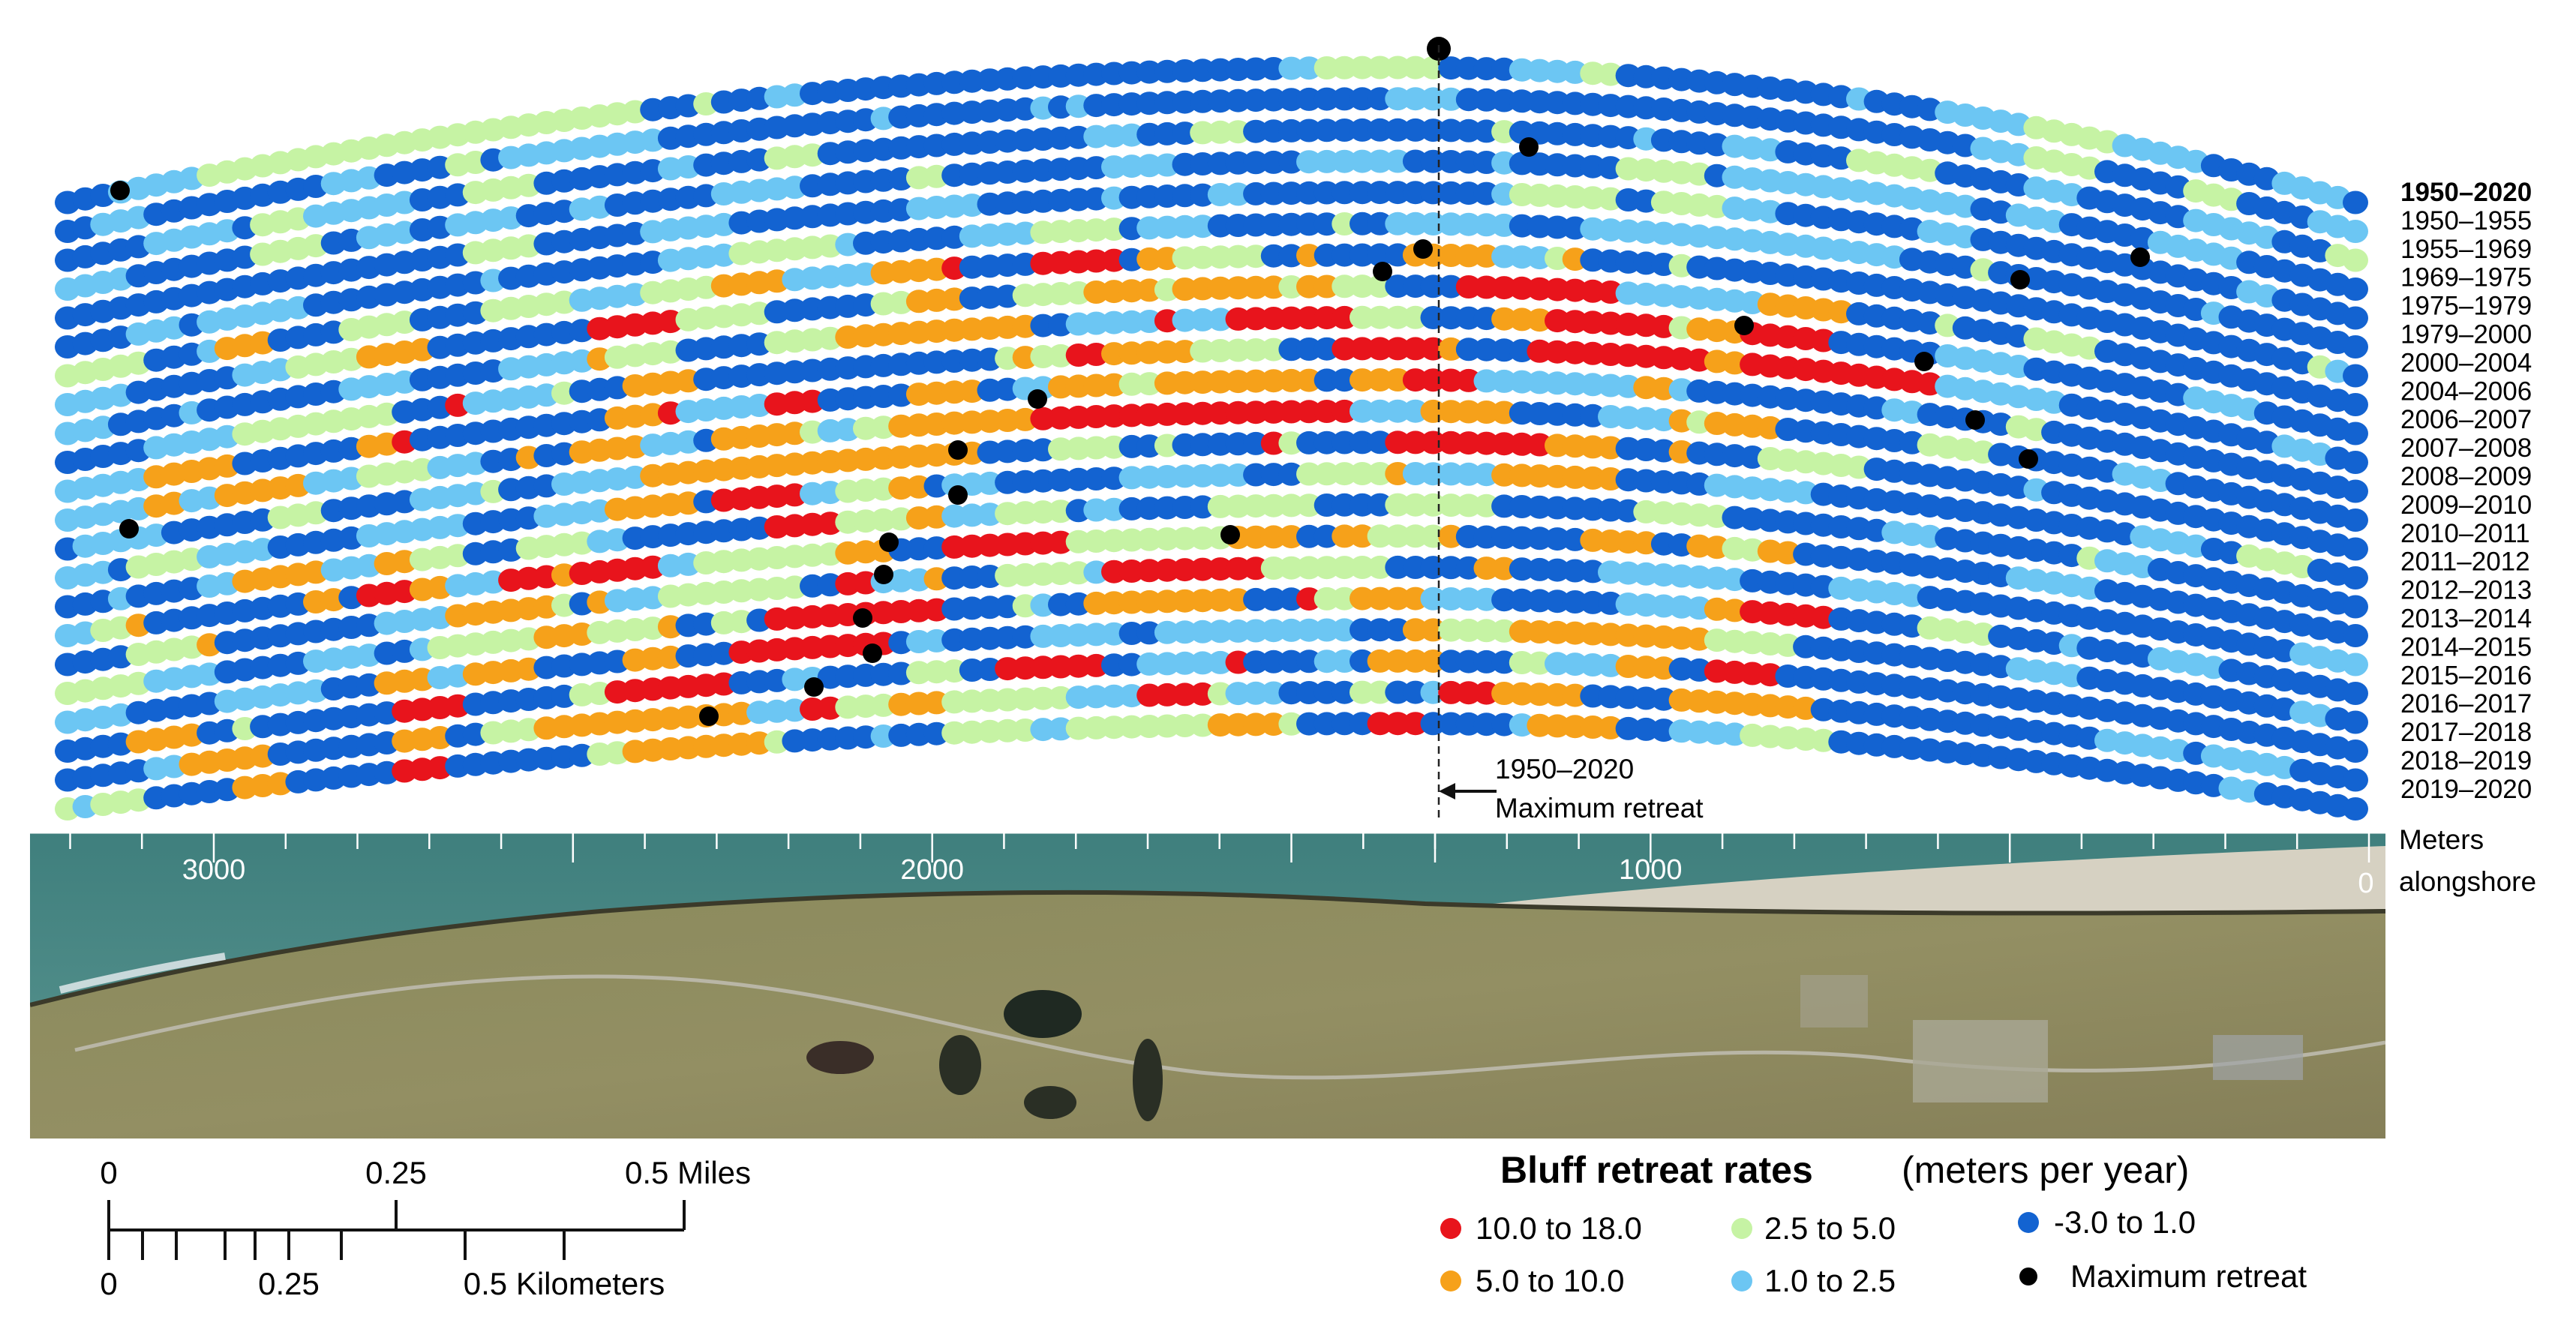 This screenshot has height=1335, width=2576. What do you see at coordinates (1450, 1281) in the screenshot?
I see `legend-swatch-orange` at bounding box center [1450, 1281].